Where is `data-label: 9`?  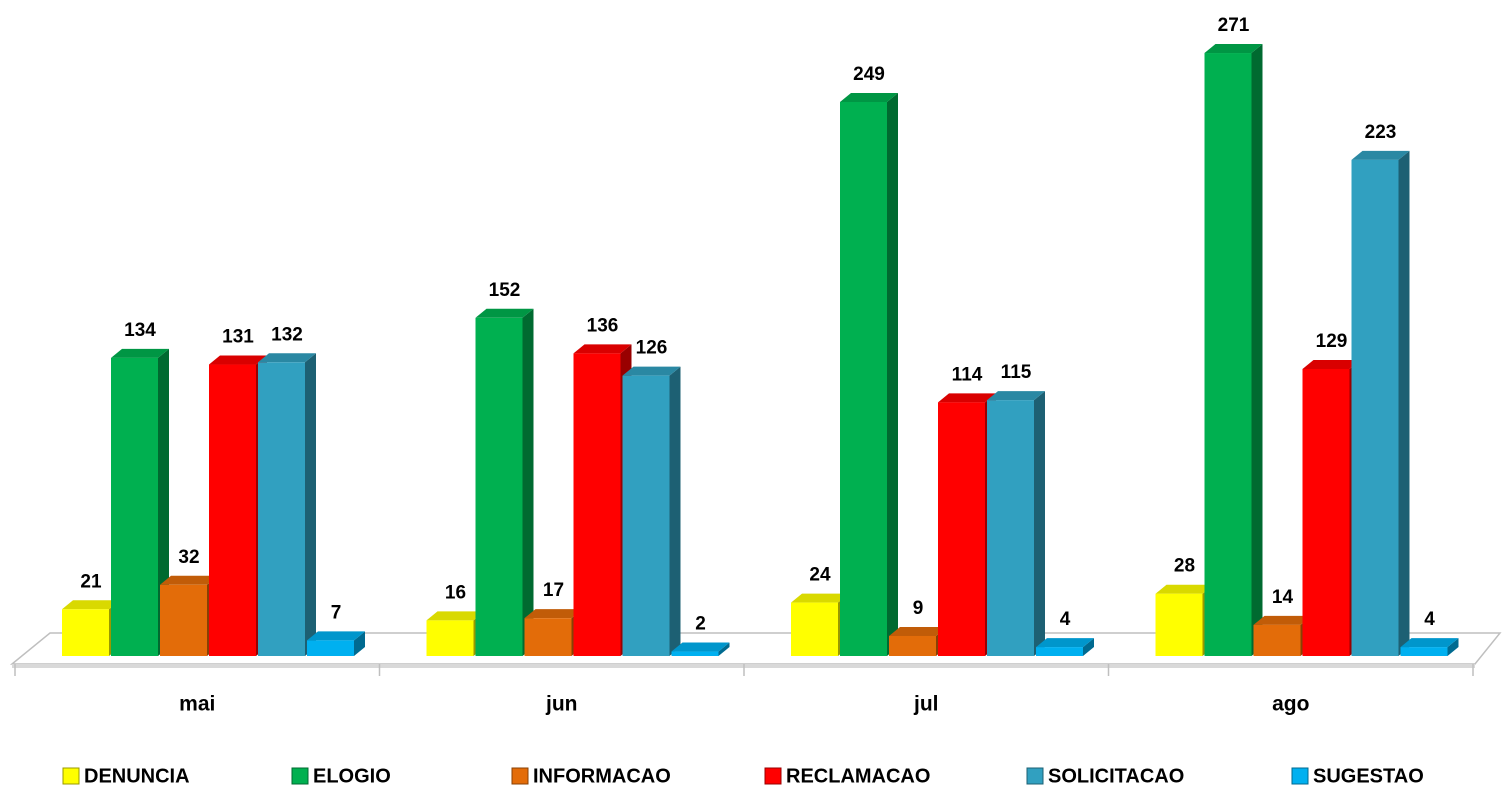 data-label: 9 is located at coordinates (918, 608).